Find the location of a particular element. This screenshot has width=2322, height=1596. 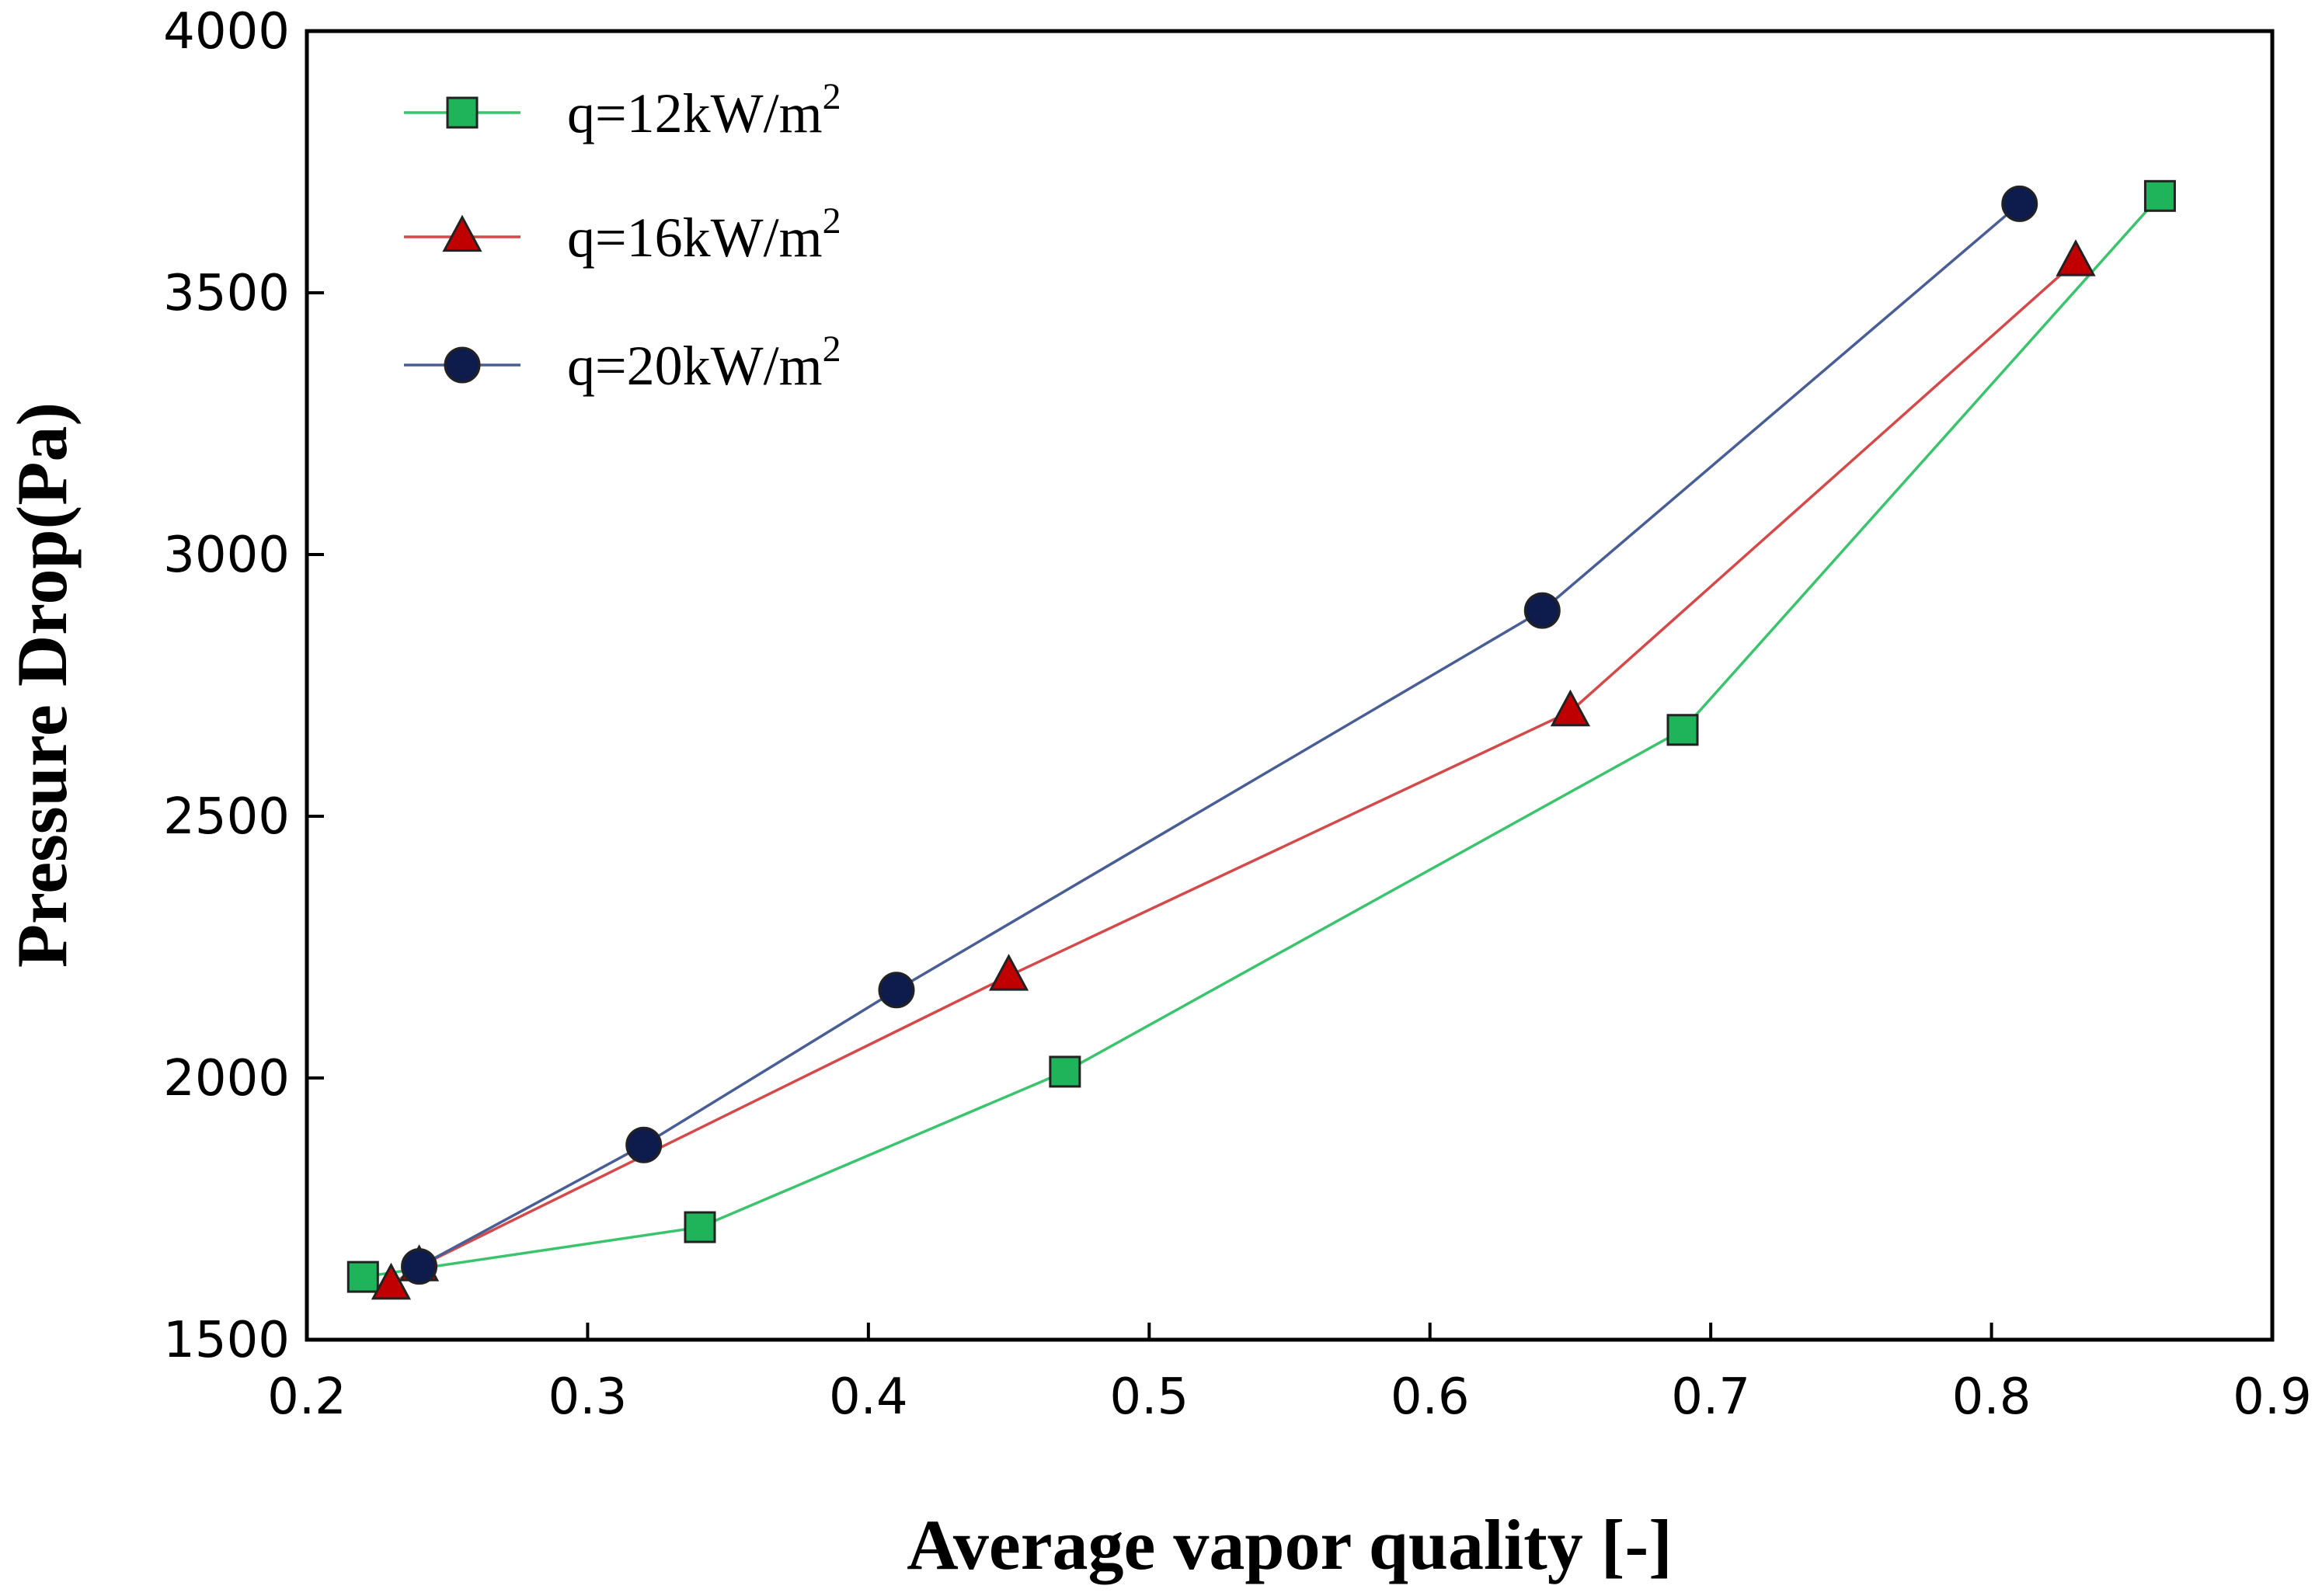

legend-circle-marker is located at coordinates (462, 365).